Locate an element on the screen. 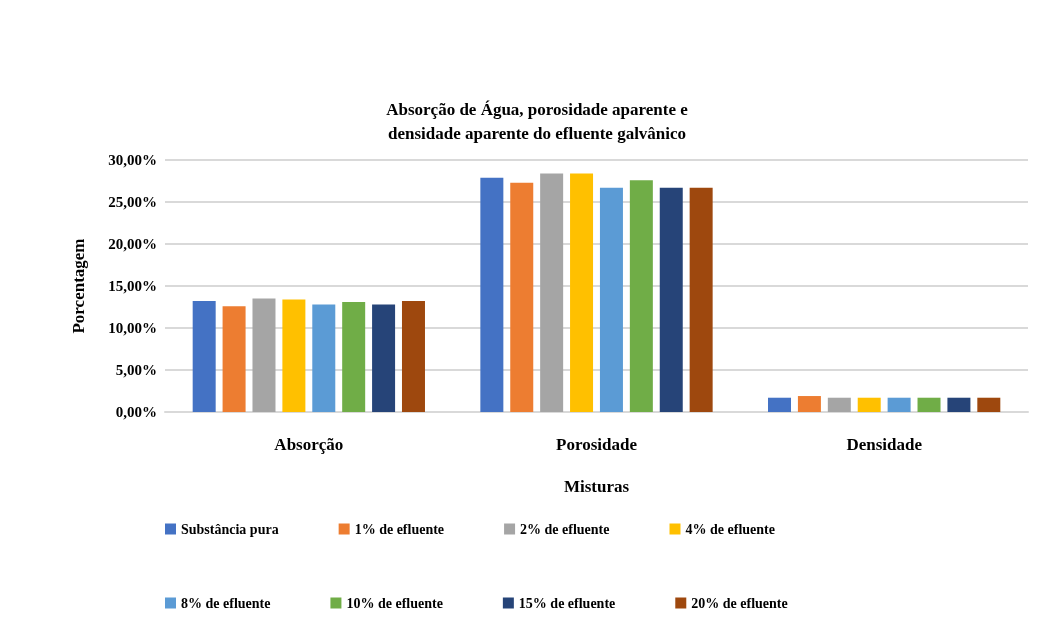 Image resolution: width=1043 pixels, height=630 pixels. y-tick-label: 10,00% is located at coordinates (132, 328).